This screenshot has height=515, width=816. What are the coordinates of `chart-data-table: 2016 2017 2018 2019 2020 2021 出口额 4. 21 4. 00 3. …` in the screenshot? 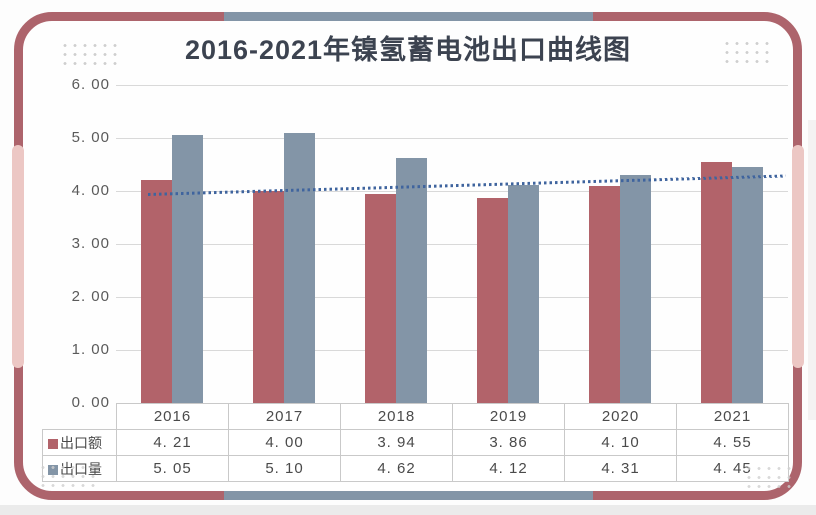 It's located at (415, 442).